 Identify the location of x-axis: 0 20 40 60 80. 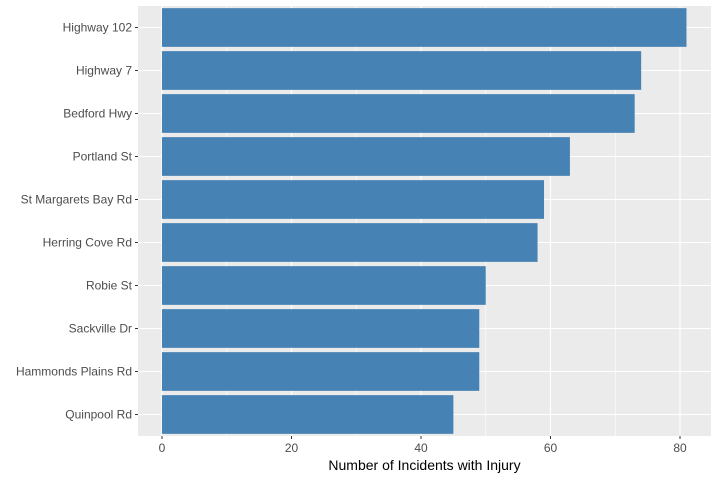
(423, 445).